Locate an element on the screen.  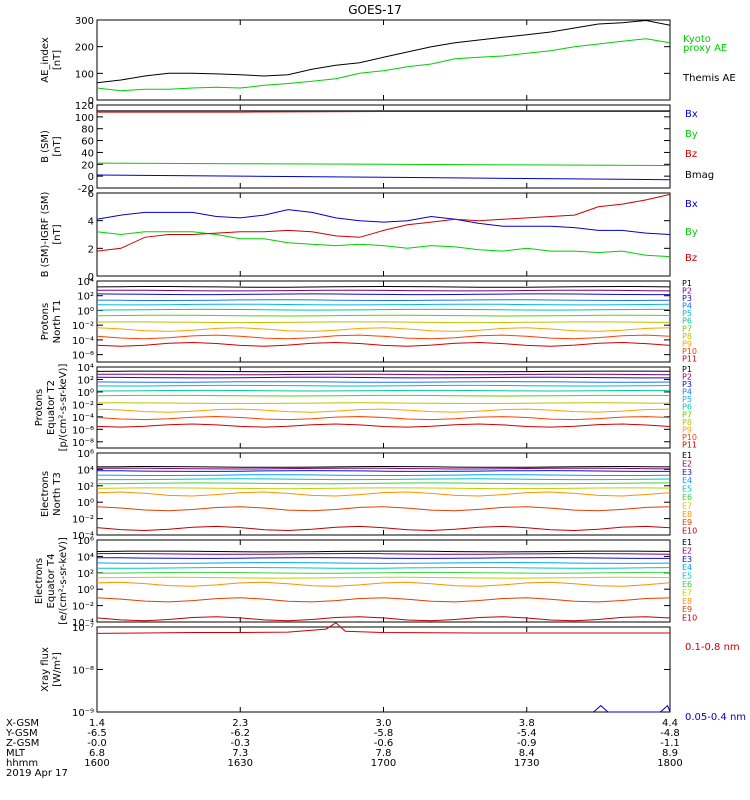
legend-entry: E4 is located at coordinates (687, 480).